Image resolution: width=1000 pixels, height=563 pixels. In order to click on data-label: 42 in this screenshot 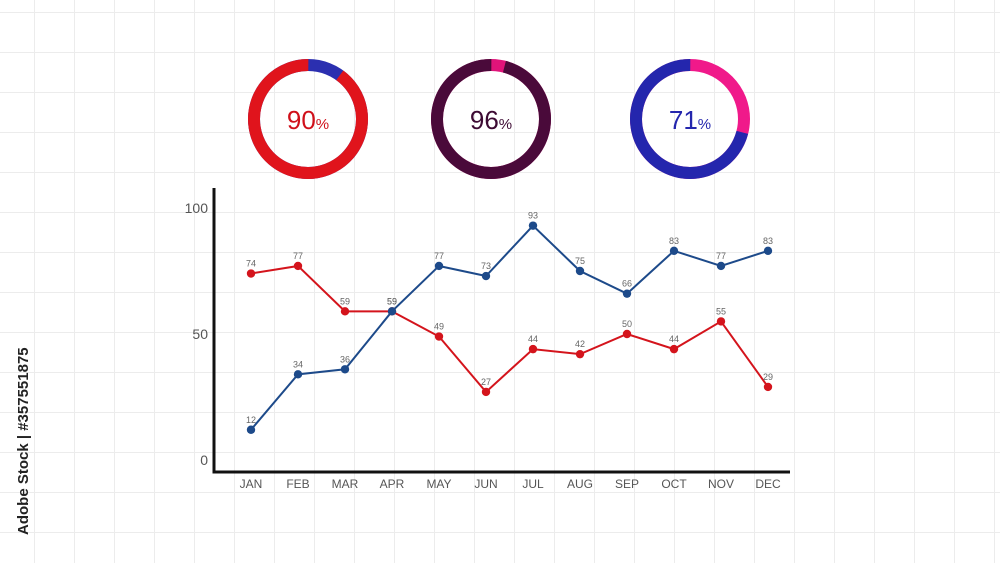, I will do `click(580, 344)`.